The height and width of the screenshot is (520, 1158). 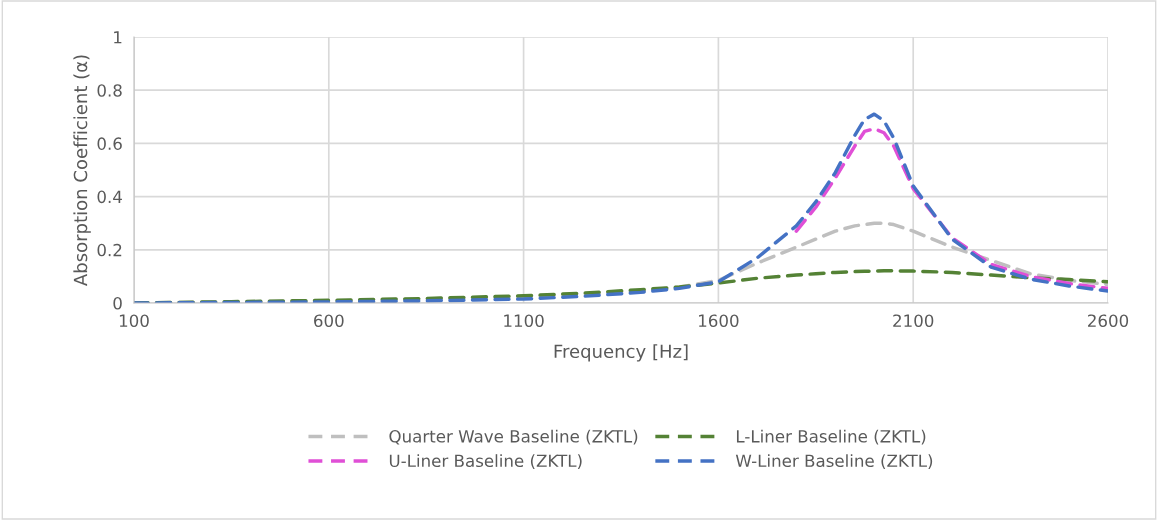 What do you see at coordinates (82, 170) in the screenshot?
I see `y-axis-title: Absorption Coefficient (α)` at bounding box center [82, 170].